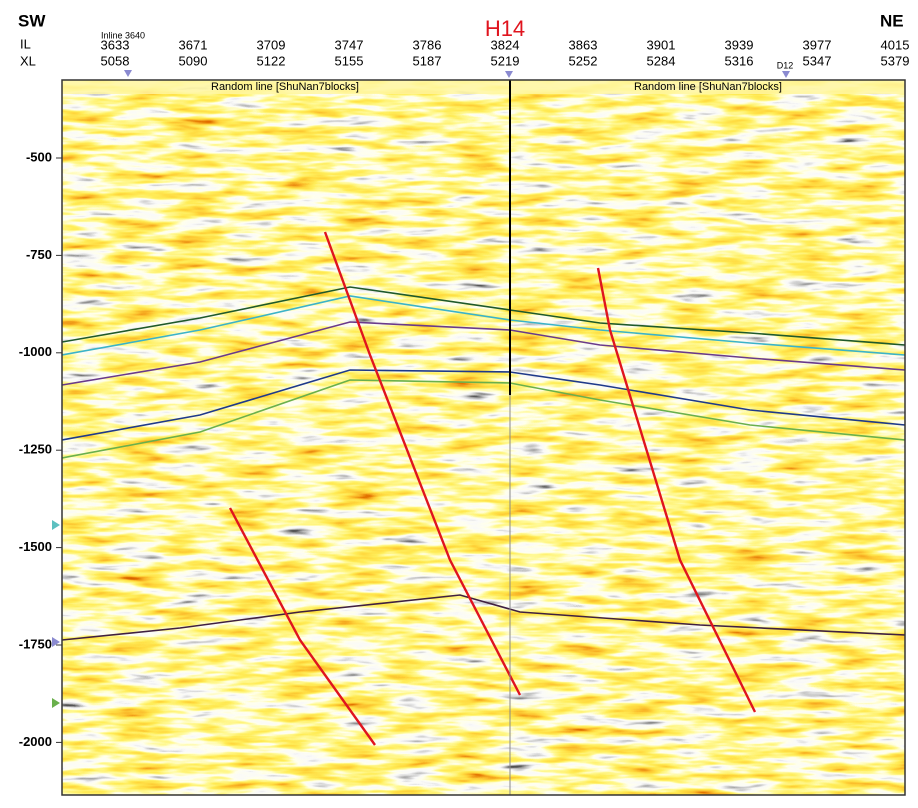 The width and height of the screenshot is (918, 808). What do you see at coordinates (427, 60) in the screenshot?
I see `crossline-number: 5187` at bounding box center [427, 60].